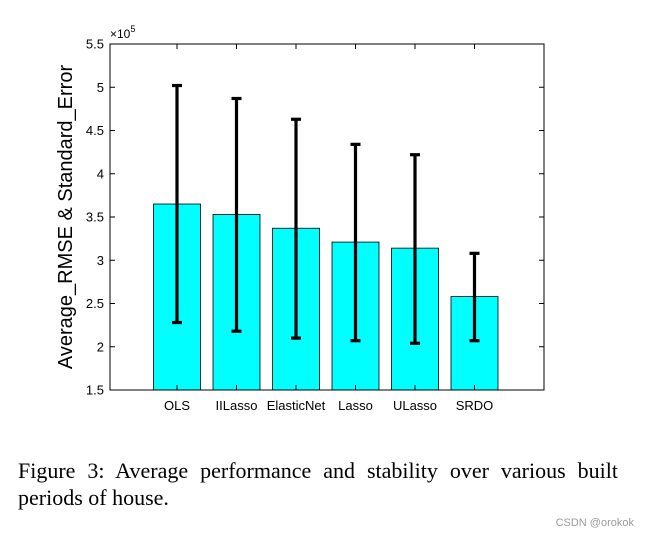  What do you see at coordinates (95, 130) in the screenshot?
I see `y-tick-label: 4.5` at bounding box center [95, 130].